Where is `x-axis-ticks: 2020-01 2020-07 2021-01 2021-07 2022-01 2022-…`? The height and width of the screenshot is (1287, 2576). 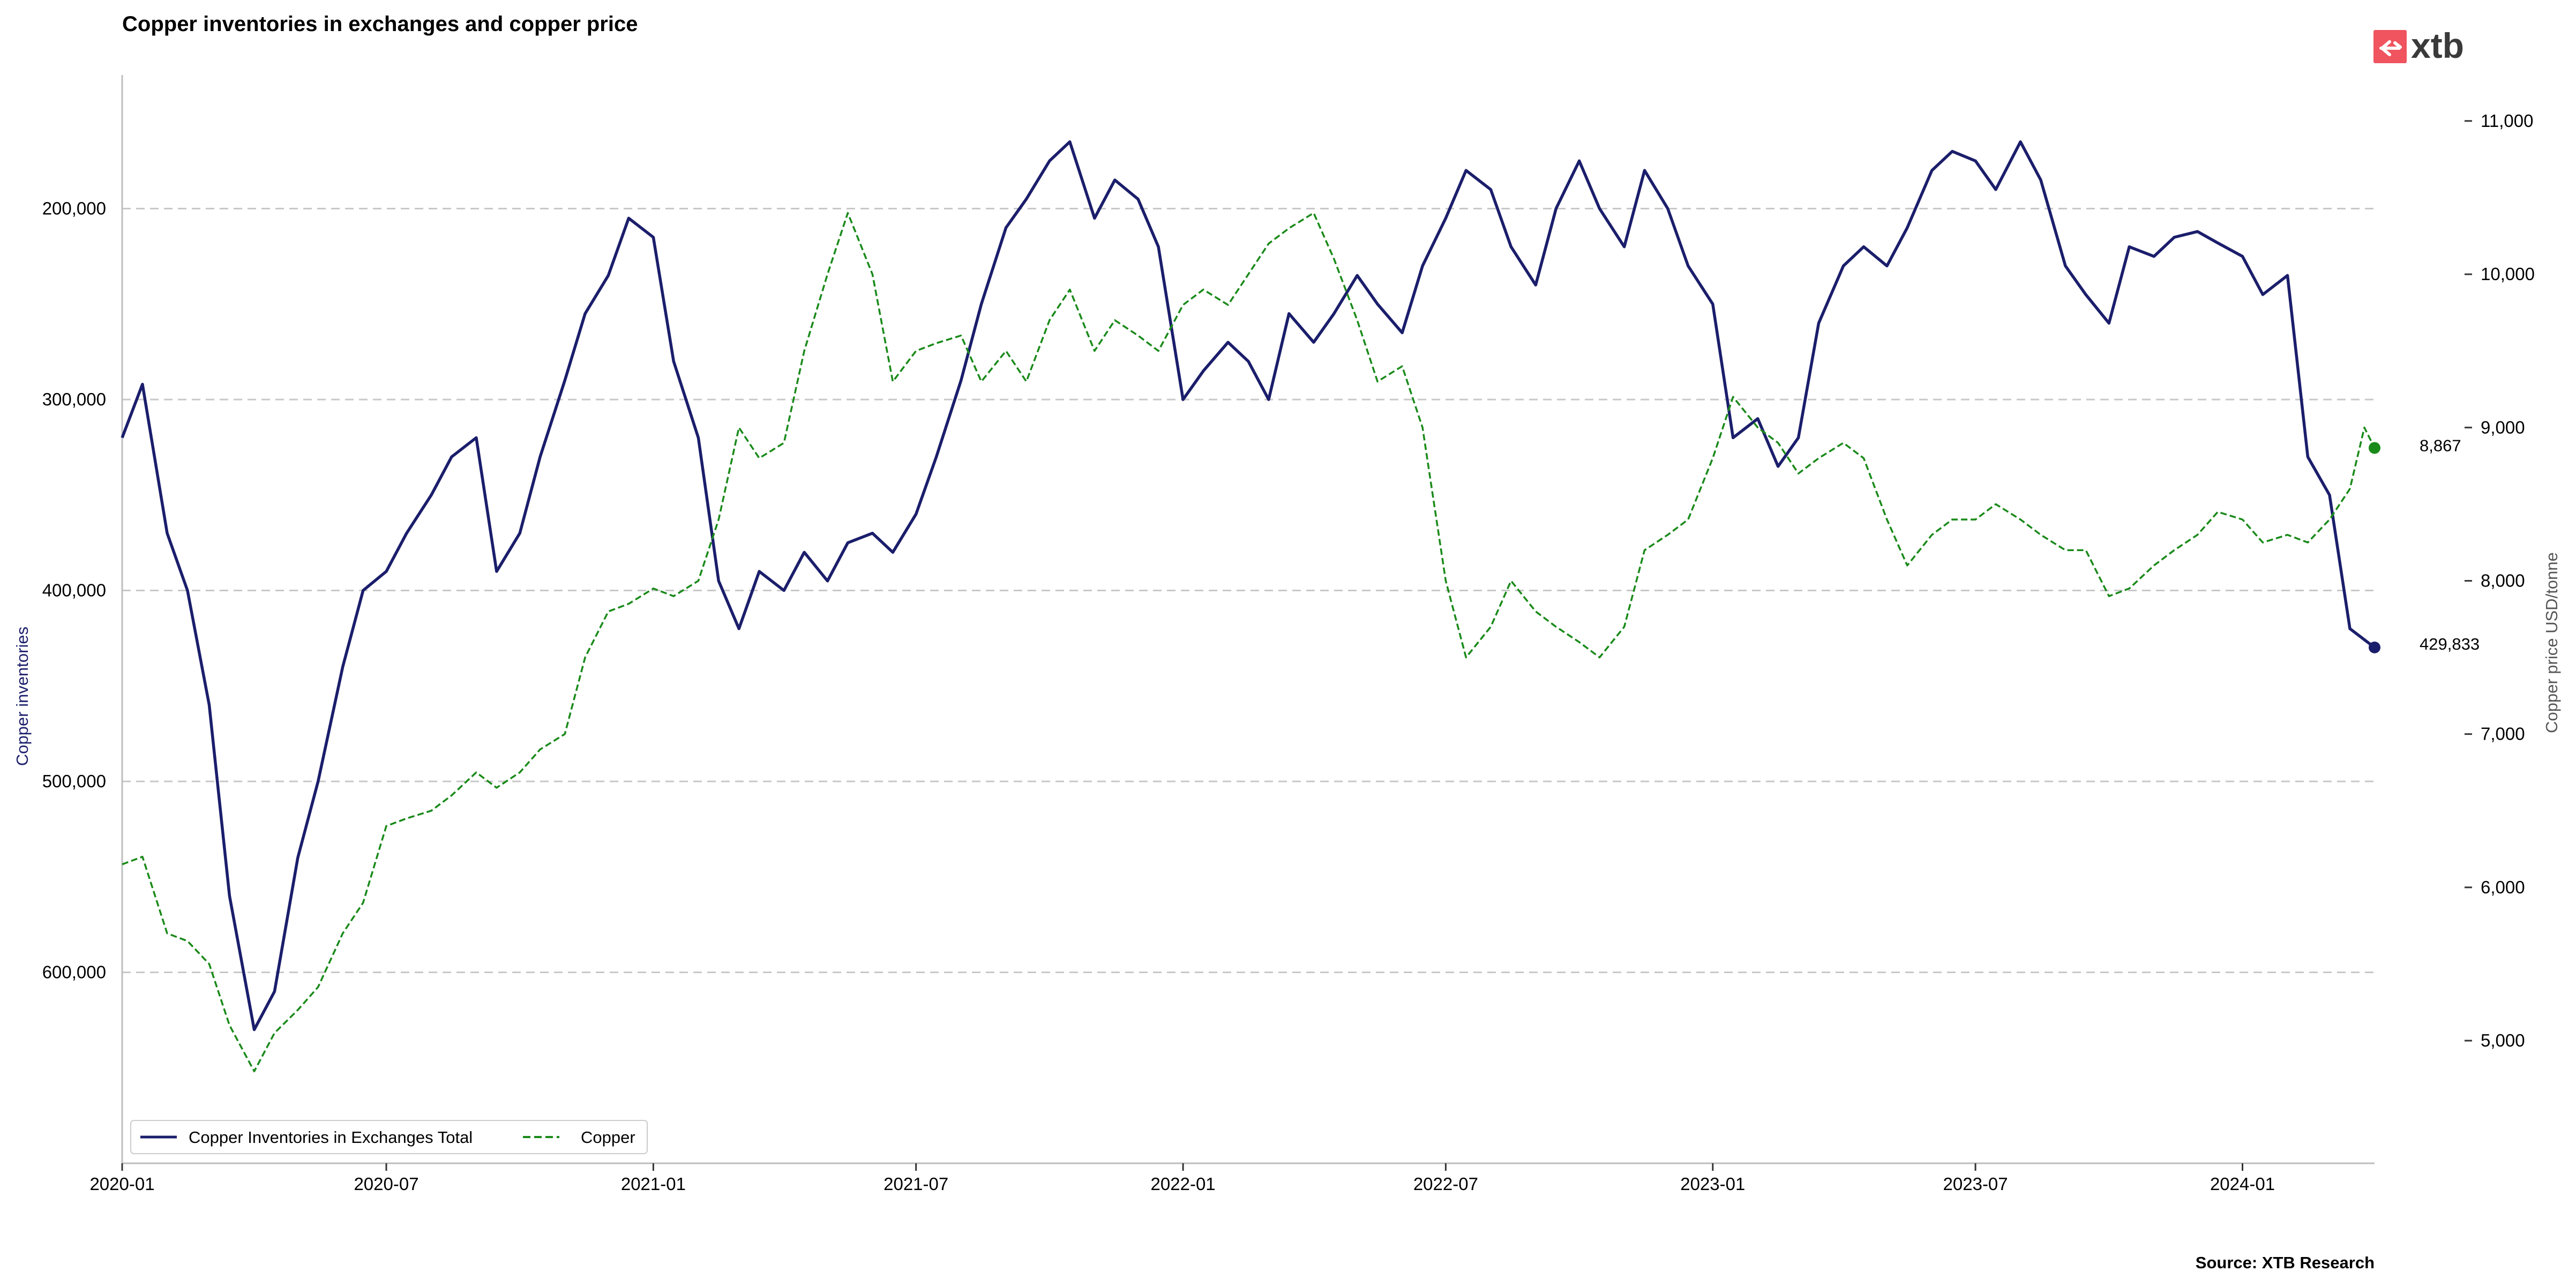 x-axis-ticks: 2020-01 2020-07 2021-01 2021-07 2022-01 2022-… is located at coordinates (1182, 1178).